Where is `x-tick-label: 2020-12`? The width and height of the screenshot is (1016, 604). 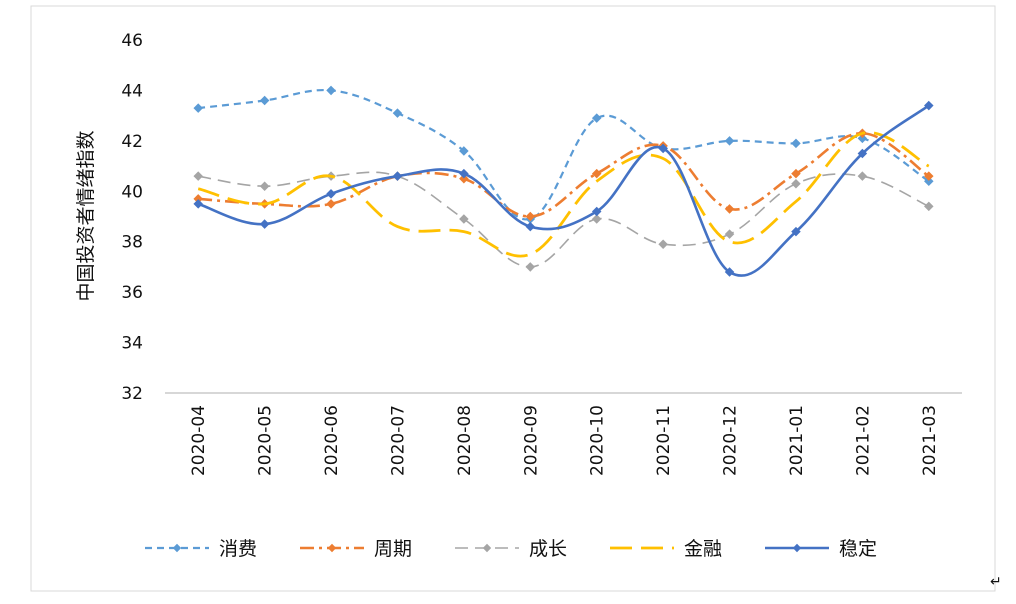 x-tick-label: 2020-12 is located at coordinates (731, 440).